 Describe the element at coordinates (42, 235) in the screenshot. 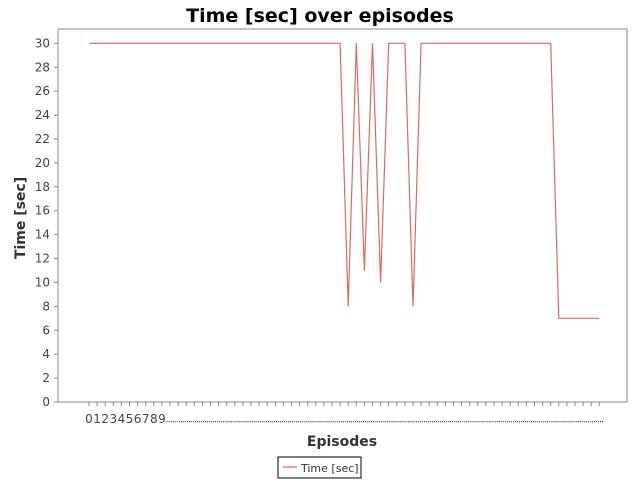

I see `y-tick-label: 14` at that location.